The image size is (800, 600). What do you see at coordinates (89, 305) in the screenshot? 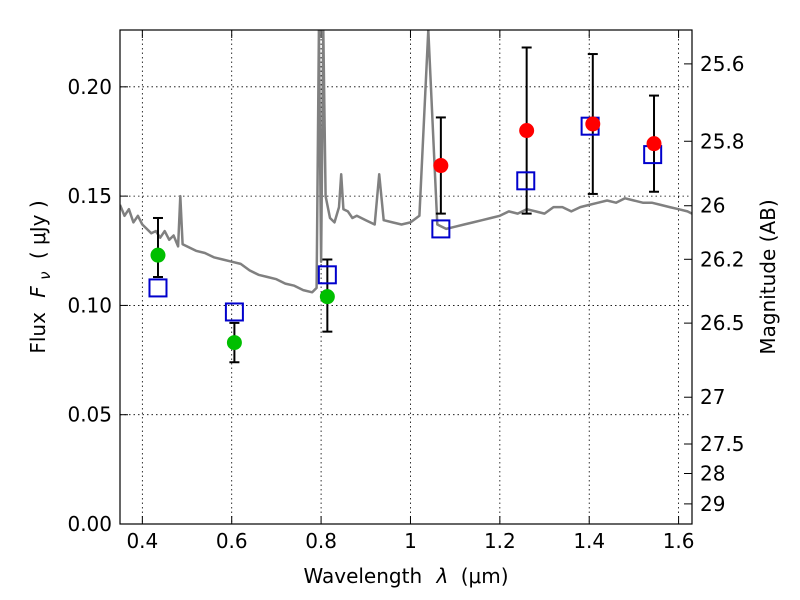
I see `y-tick-label: 0.10` at bounding box center [89, 305].